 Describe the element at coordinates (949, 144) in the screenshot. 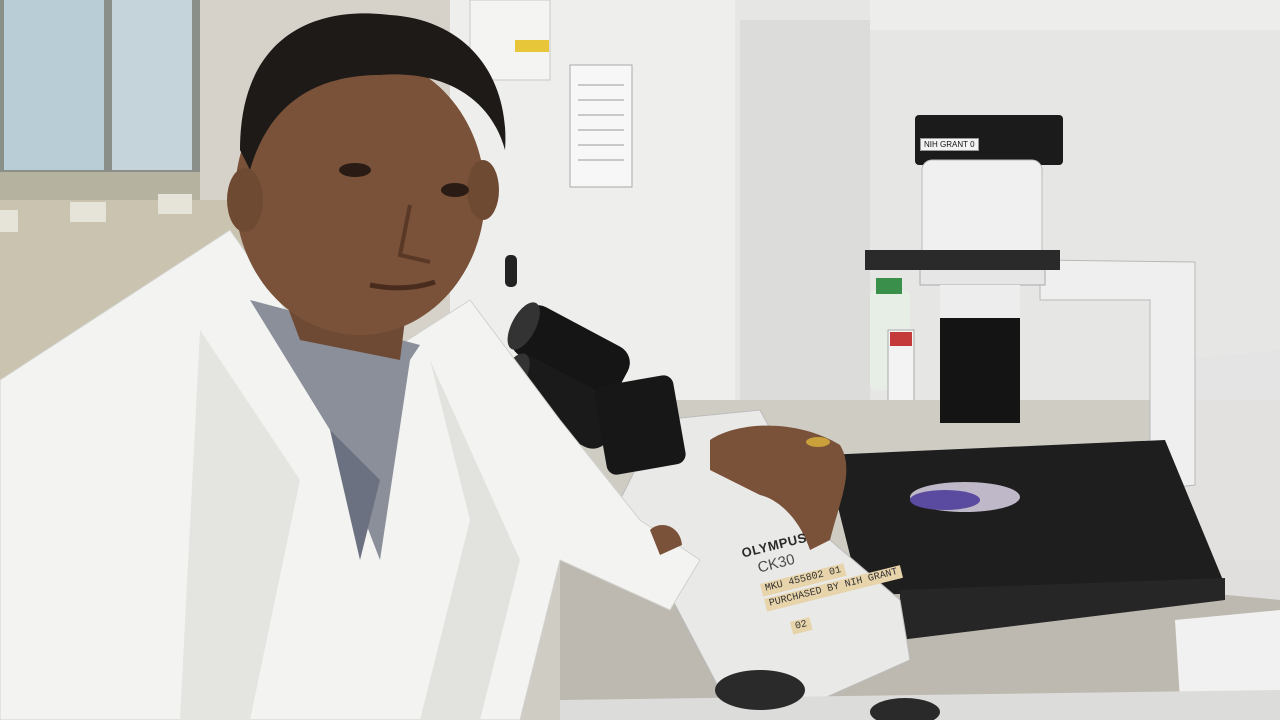

I see `camera-label: NIH GRANT 0` at that location.